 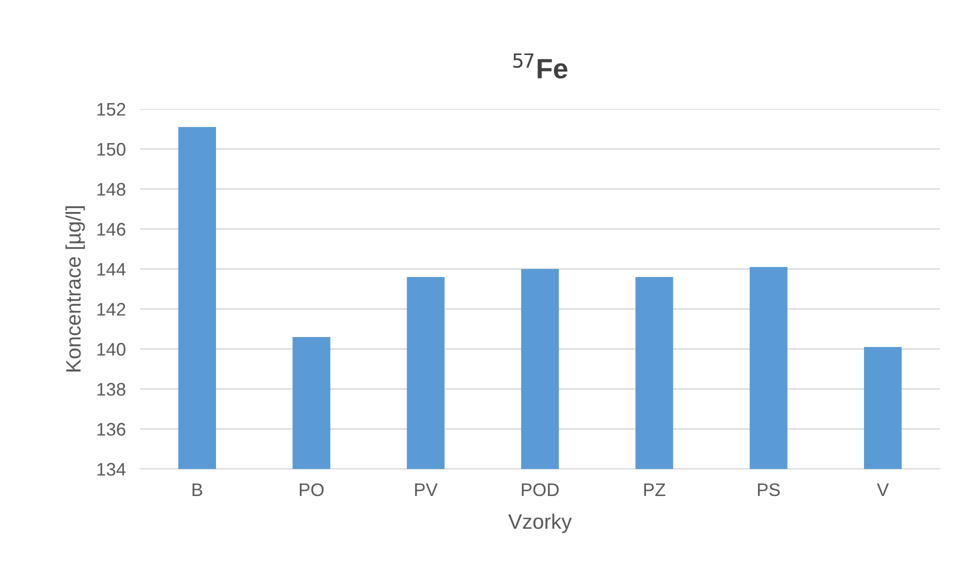 What do you see at coordinates (769, 489) in the screenshot?
I see `x-tick-label: PS` at bounding box center [769, 489].